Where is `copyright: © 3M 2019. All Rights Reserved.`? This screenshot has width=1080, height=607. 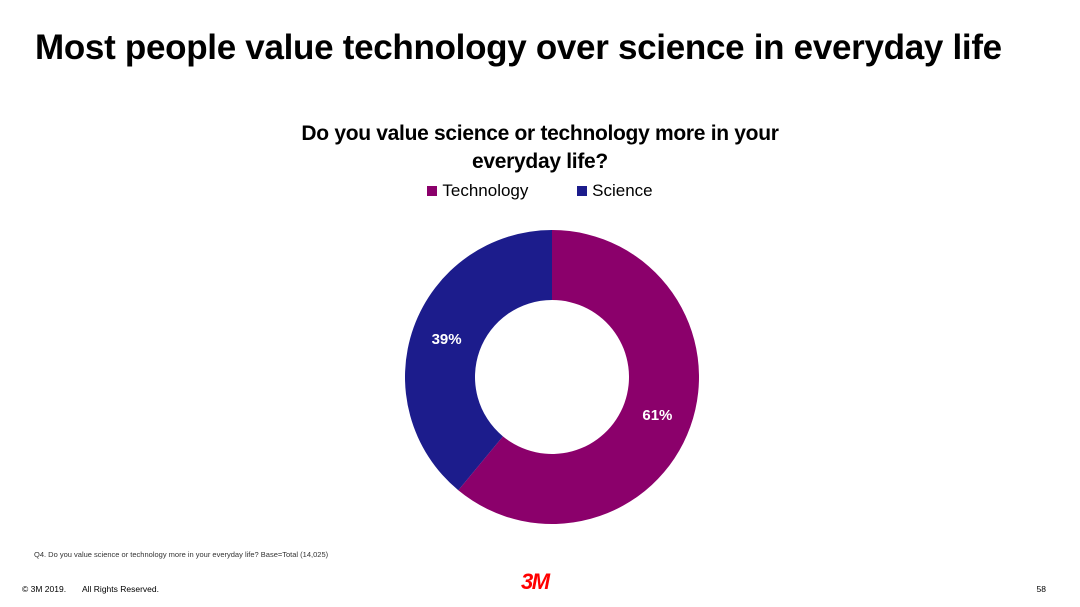
copyright: © 3M 2019. All Rights Reserved. is located at coordinates (97, 589).